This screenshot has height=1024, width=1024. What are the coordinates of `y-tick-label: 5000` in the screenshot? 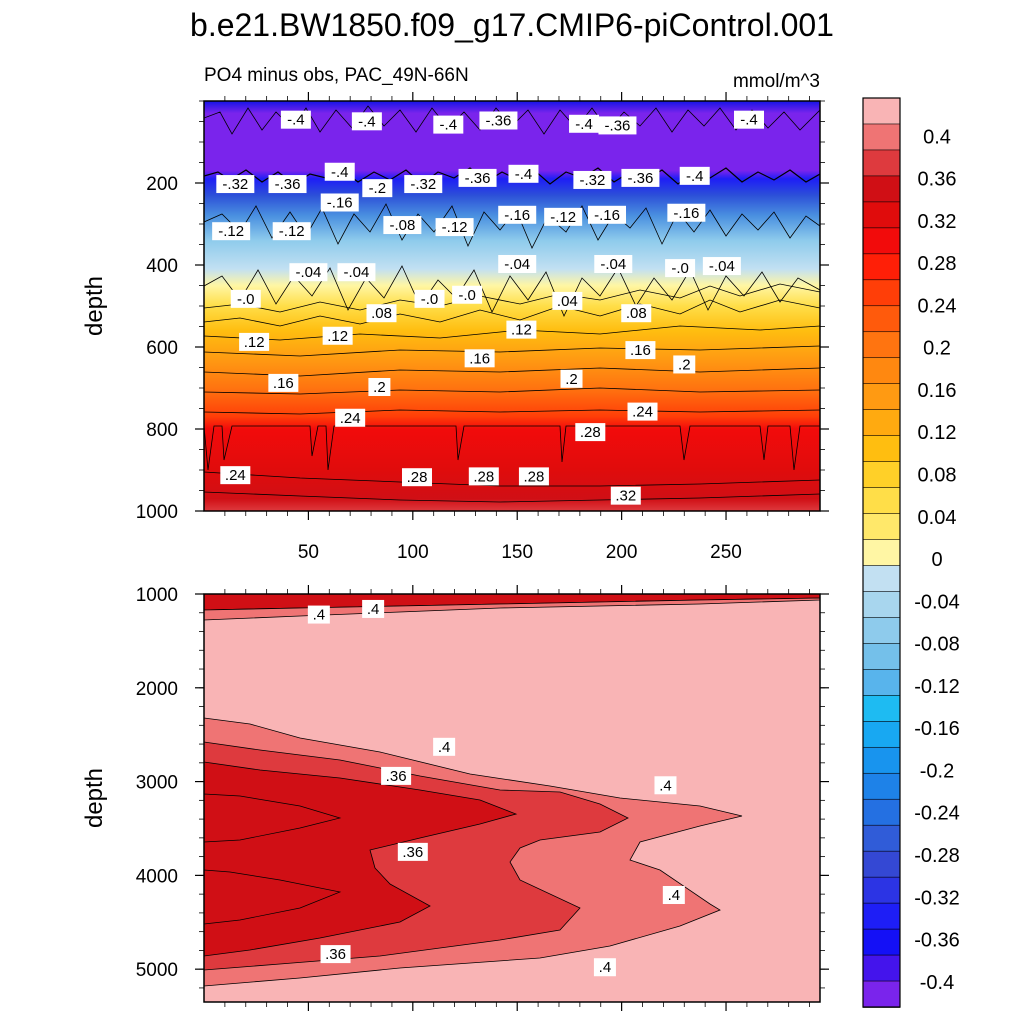 It's located at (157, 970).